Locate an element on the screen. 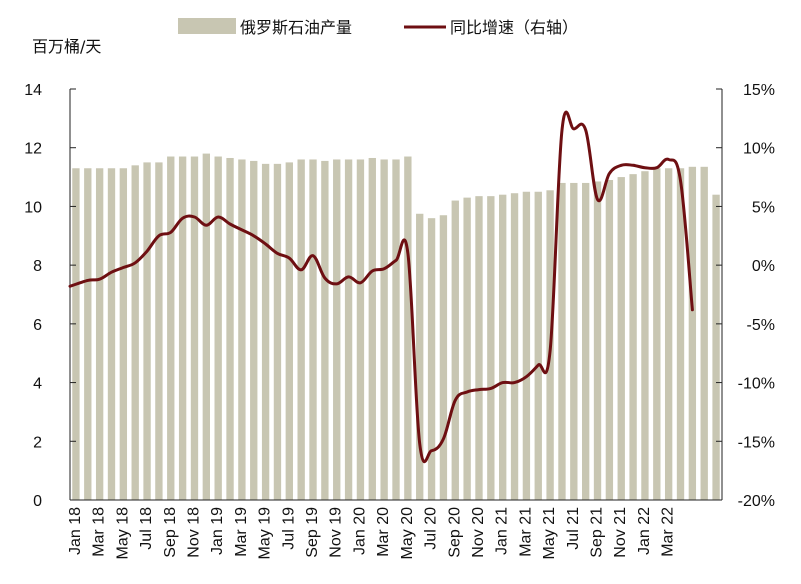 The width and height of the screenshot is (801, 584). left-tick-label: 6 is located at coordinates (37, 325).